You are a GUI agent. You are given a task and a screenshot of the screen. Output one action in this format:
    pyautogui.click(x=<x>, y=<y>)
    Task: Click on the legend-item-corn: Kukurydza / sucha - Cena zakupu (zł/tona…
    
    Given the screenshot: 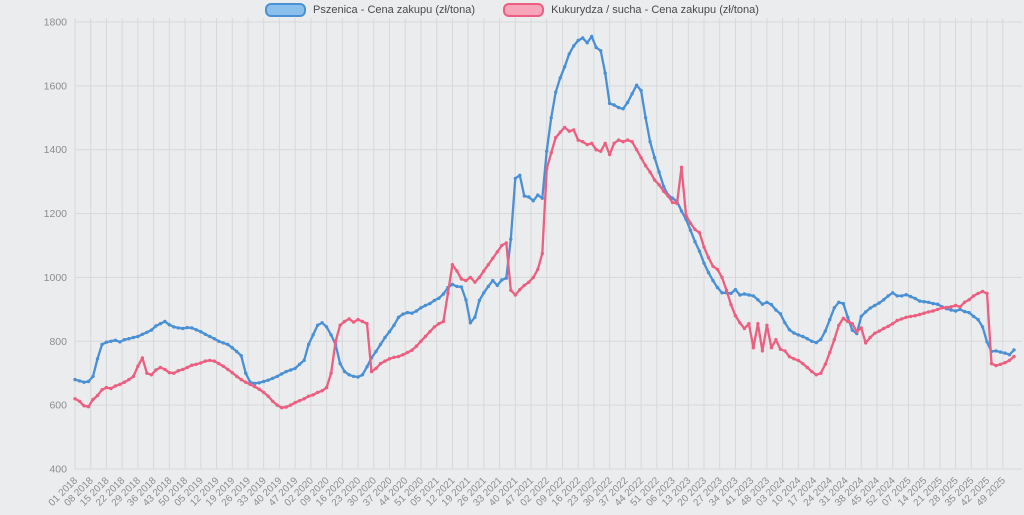 What is the action you would take?
    pyautogui.click(x=631, y=10)
    